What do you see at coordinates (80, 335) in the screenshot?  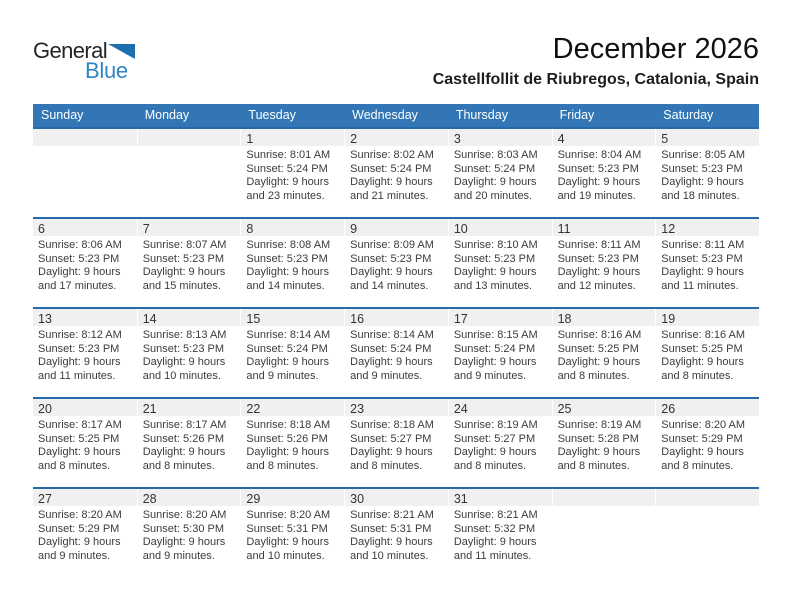 I see `day-info-line: Sunrise: 8:12 AM` at bounding box center [80, 335].